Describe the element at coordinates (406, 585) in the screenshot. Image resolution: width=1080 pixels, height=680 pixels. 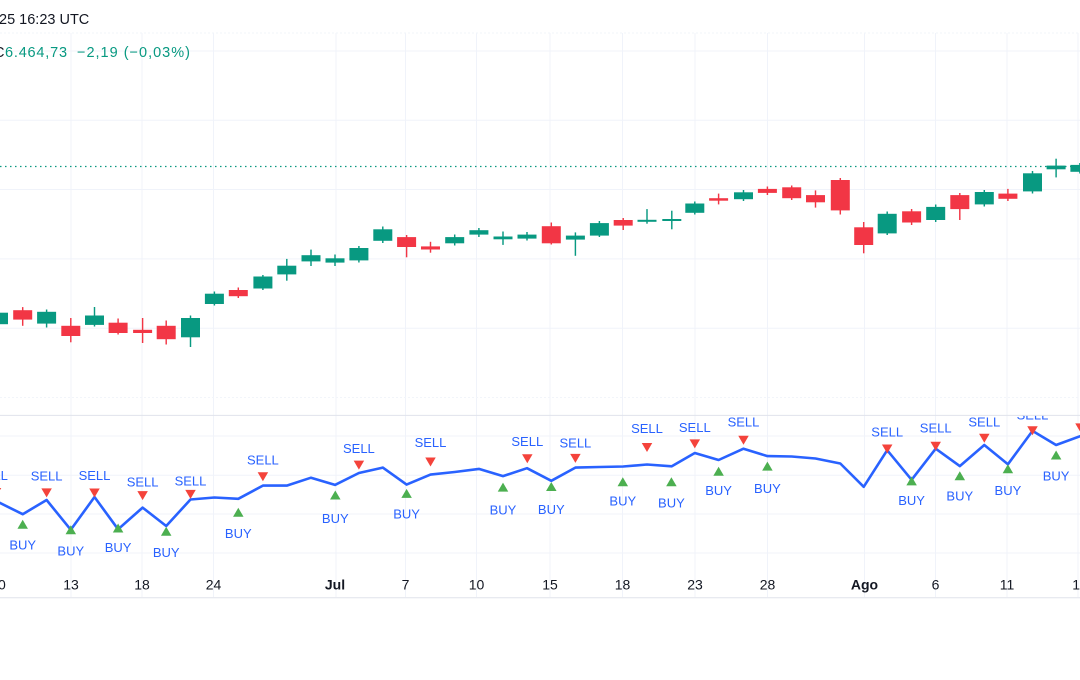
I see `svg-text: 7` at that location.